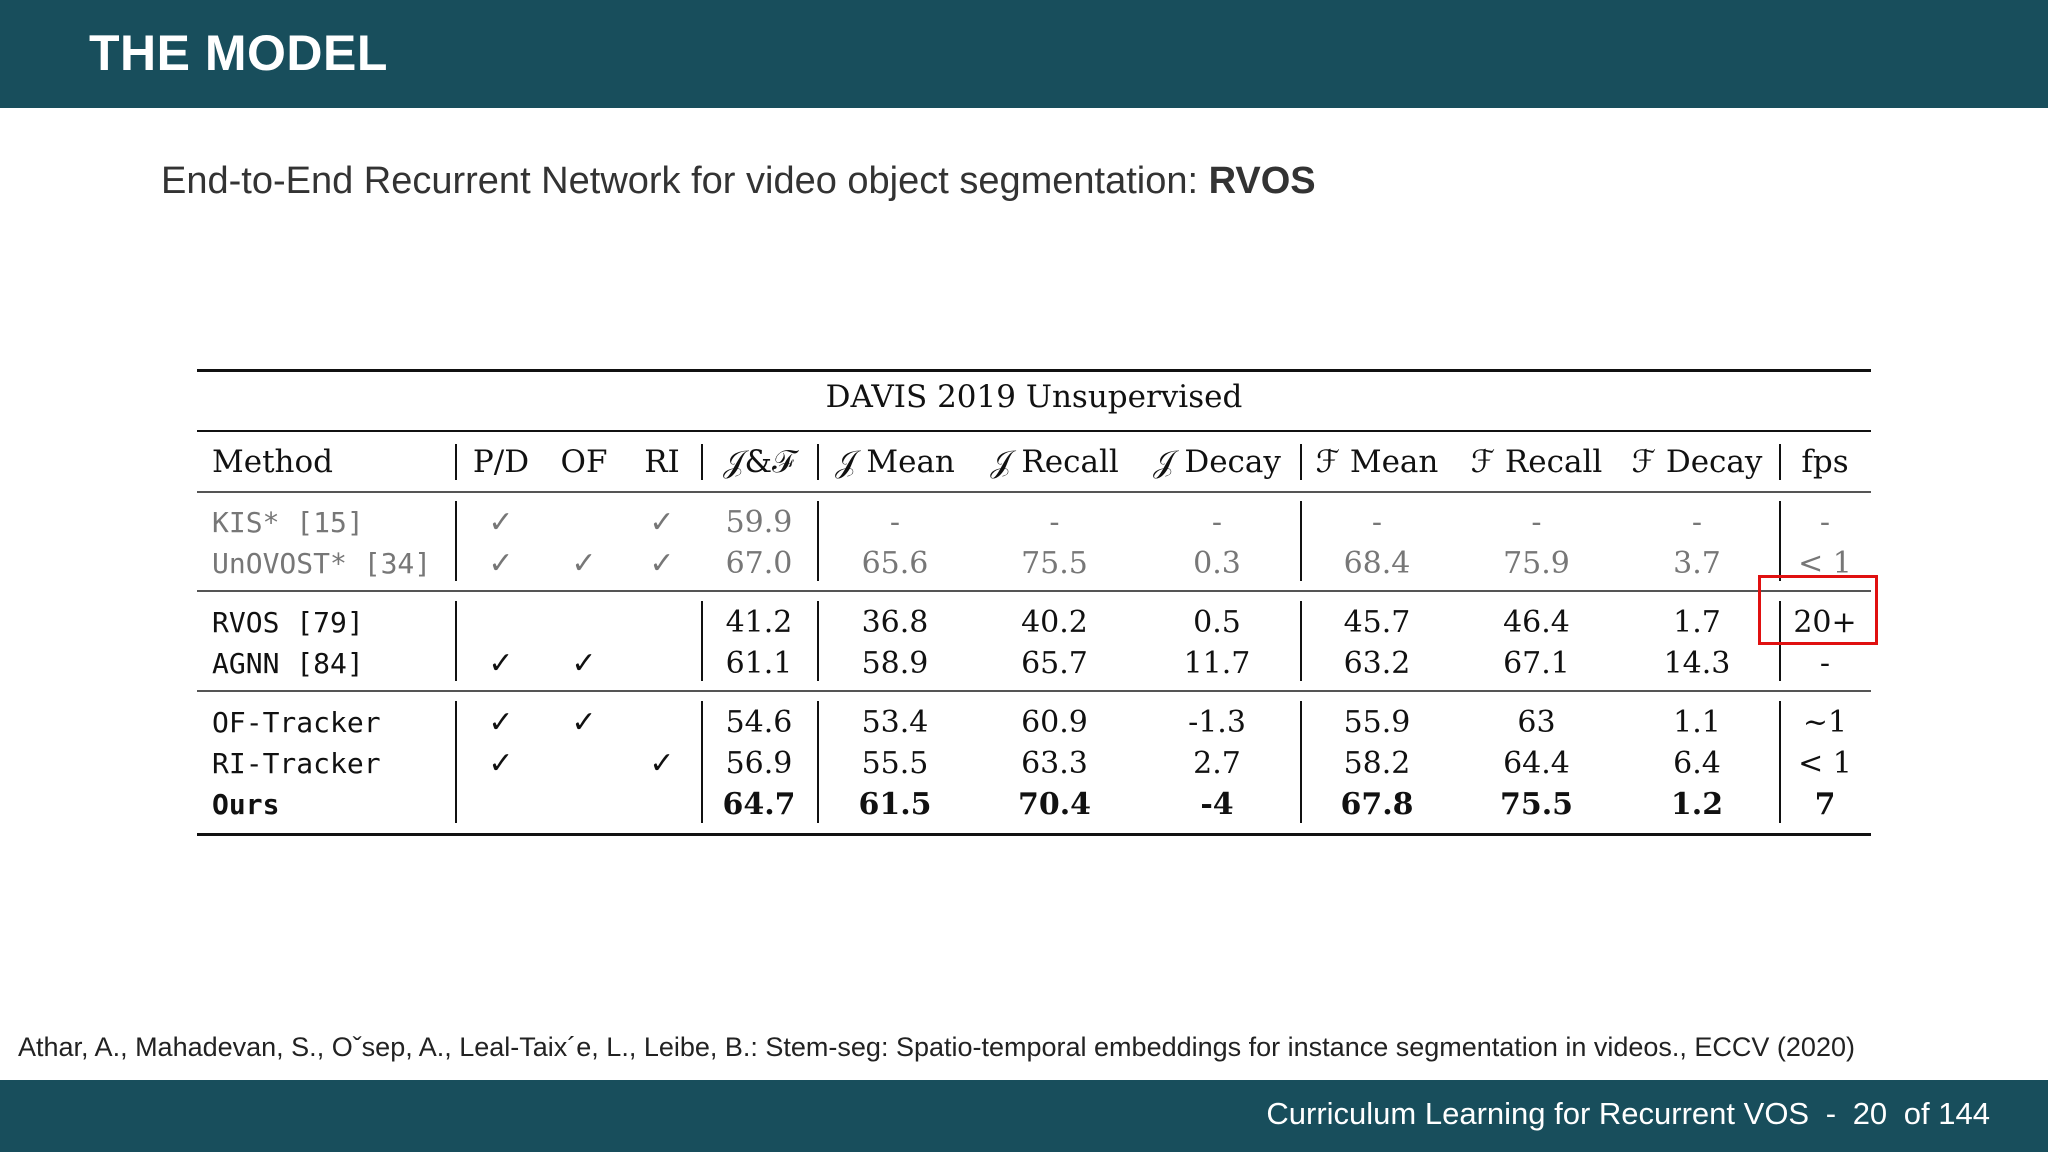 This screenshot has width=2048, height=1152. What do you see at coordinates (759, 663) in the screenshot?
I see `cell-jf: 61.1` at bounding box center [759, 663].